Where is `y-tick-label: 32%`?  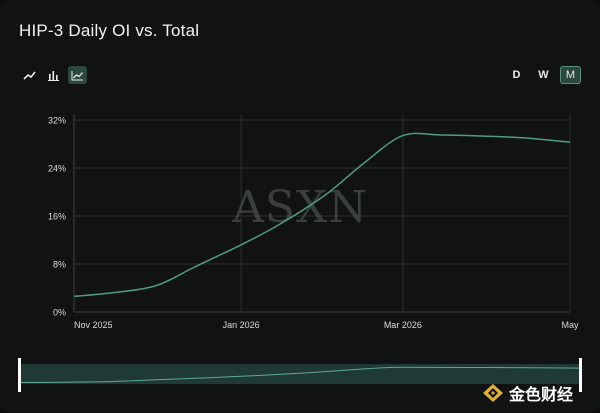
y-tick-label: 32% is located at coordinates (57, 121).